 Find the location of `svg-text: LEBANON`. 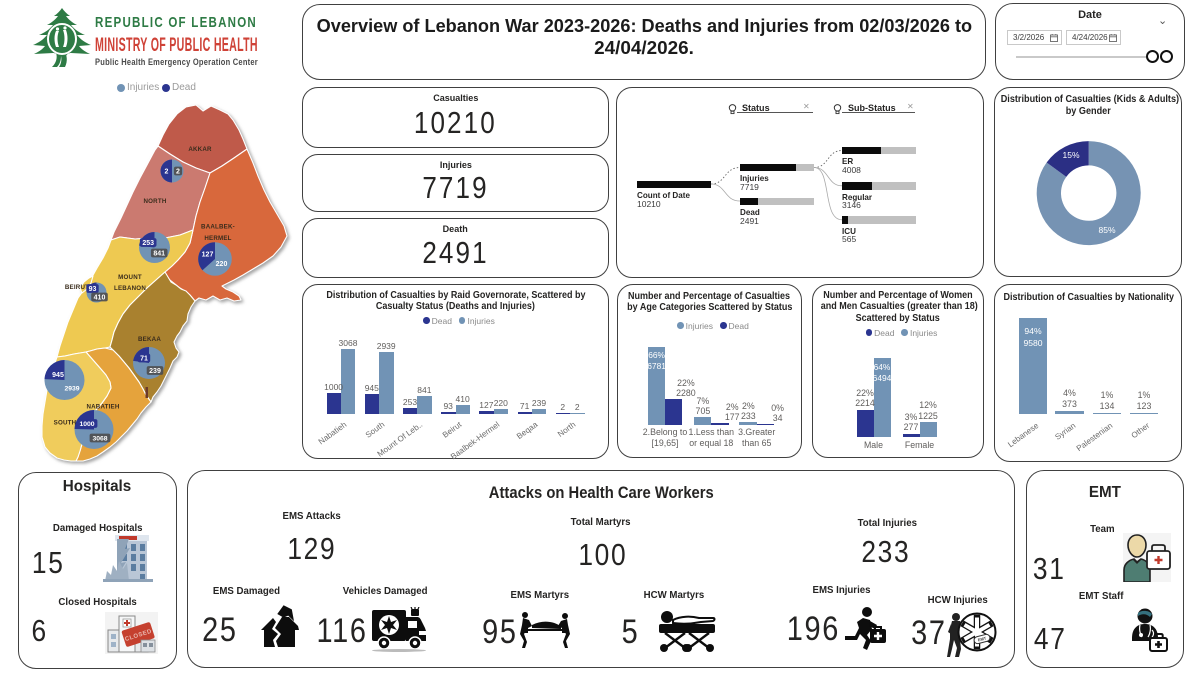

svg-text: LEBANON is located at coordinates (130, 288).